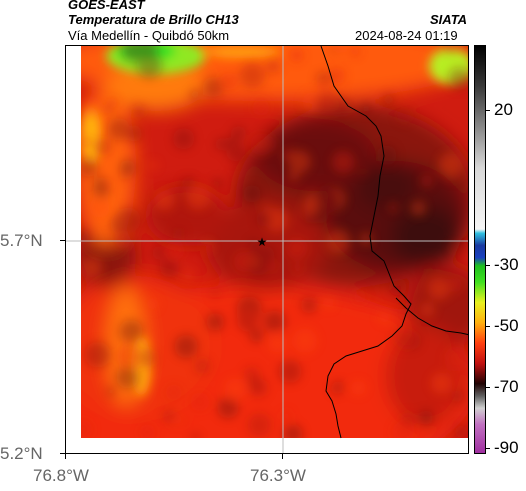  I want to click on colorbar-tick-label: -70, so click(506, 386).